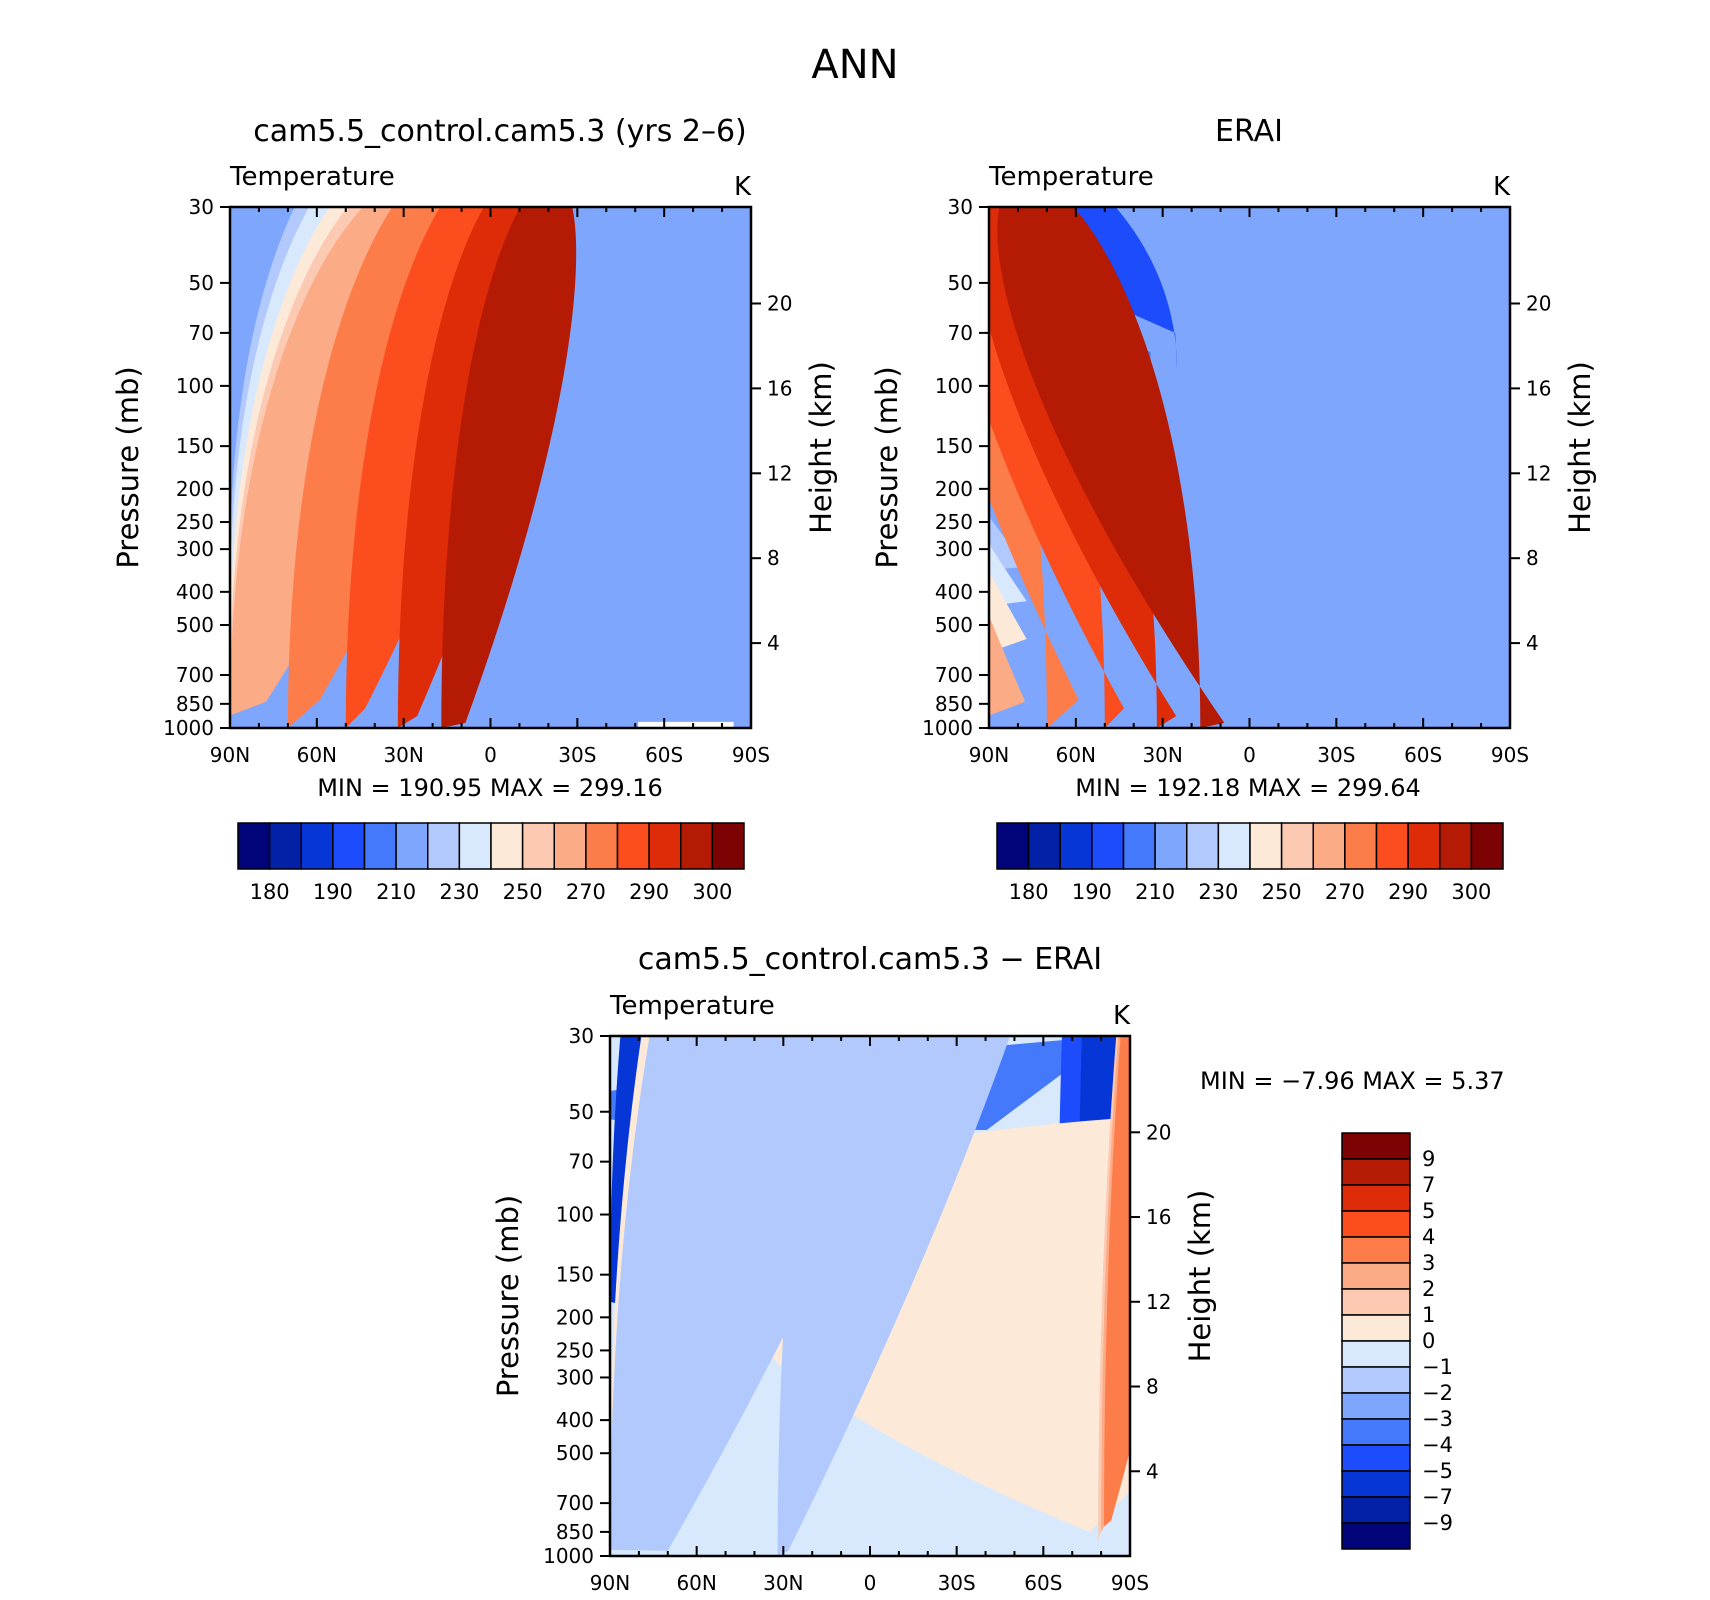 The width and height of the screenshot is (1710, 1600). I want to click on x-tick-label: 60N, so click(1076, 755).